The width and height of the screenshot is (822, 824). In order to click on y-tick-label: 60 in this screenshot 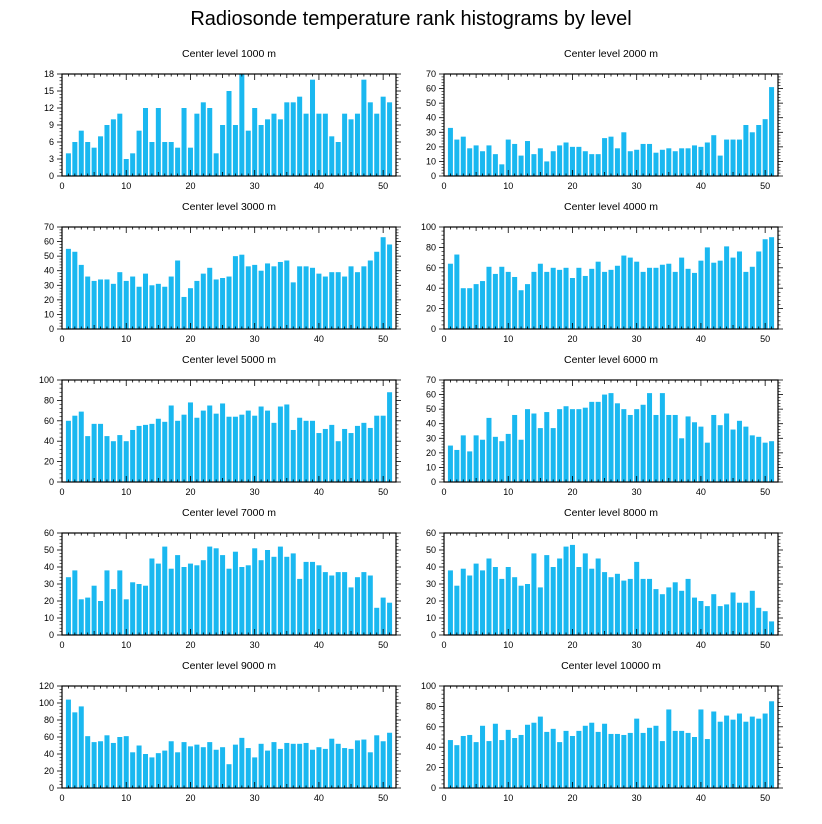, I will do `click(431, 89)`.